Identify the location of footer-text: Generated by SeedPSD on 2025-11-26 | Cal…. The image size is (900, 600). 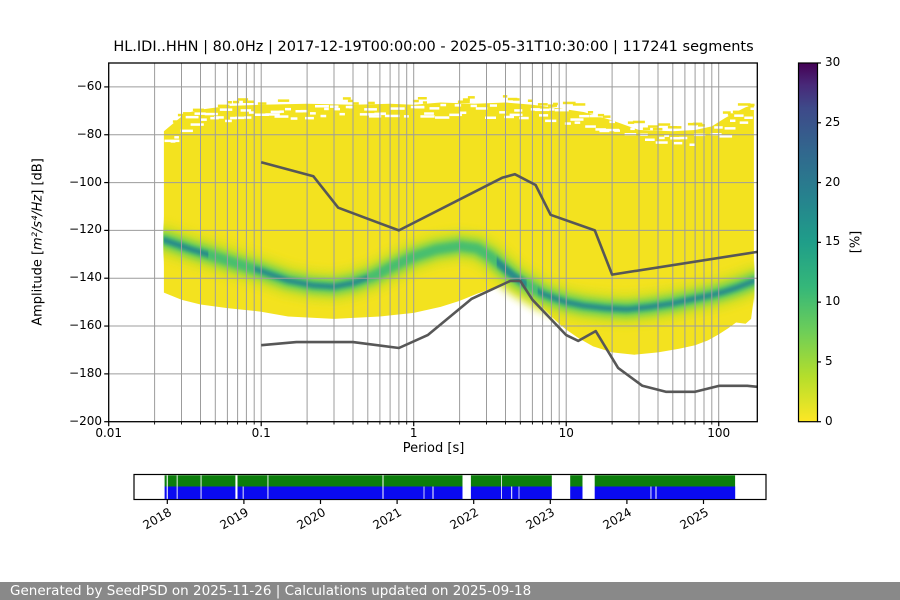
(271, 591).